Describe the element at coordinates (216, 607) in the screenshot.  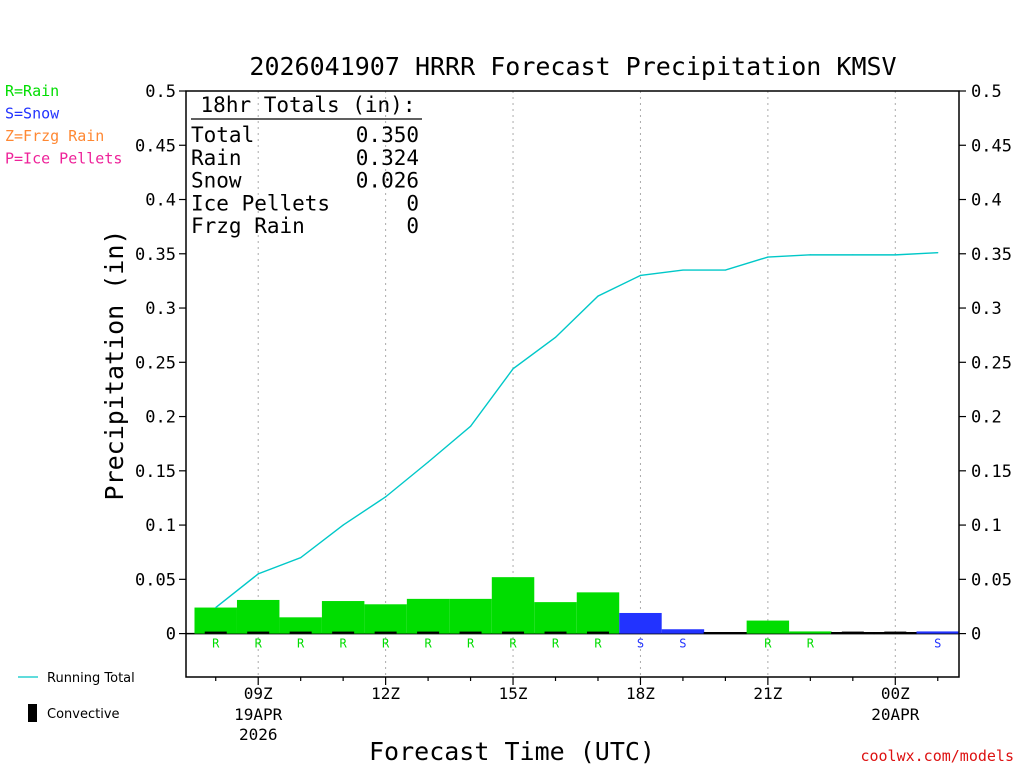
I see `running-total-point-h8` at that location.